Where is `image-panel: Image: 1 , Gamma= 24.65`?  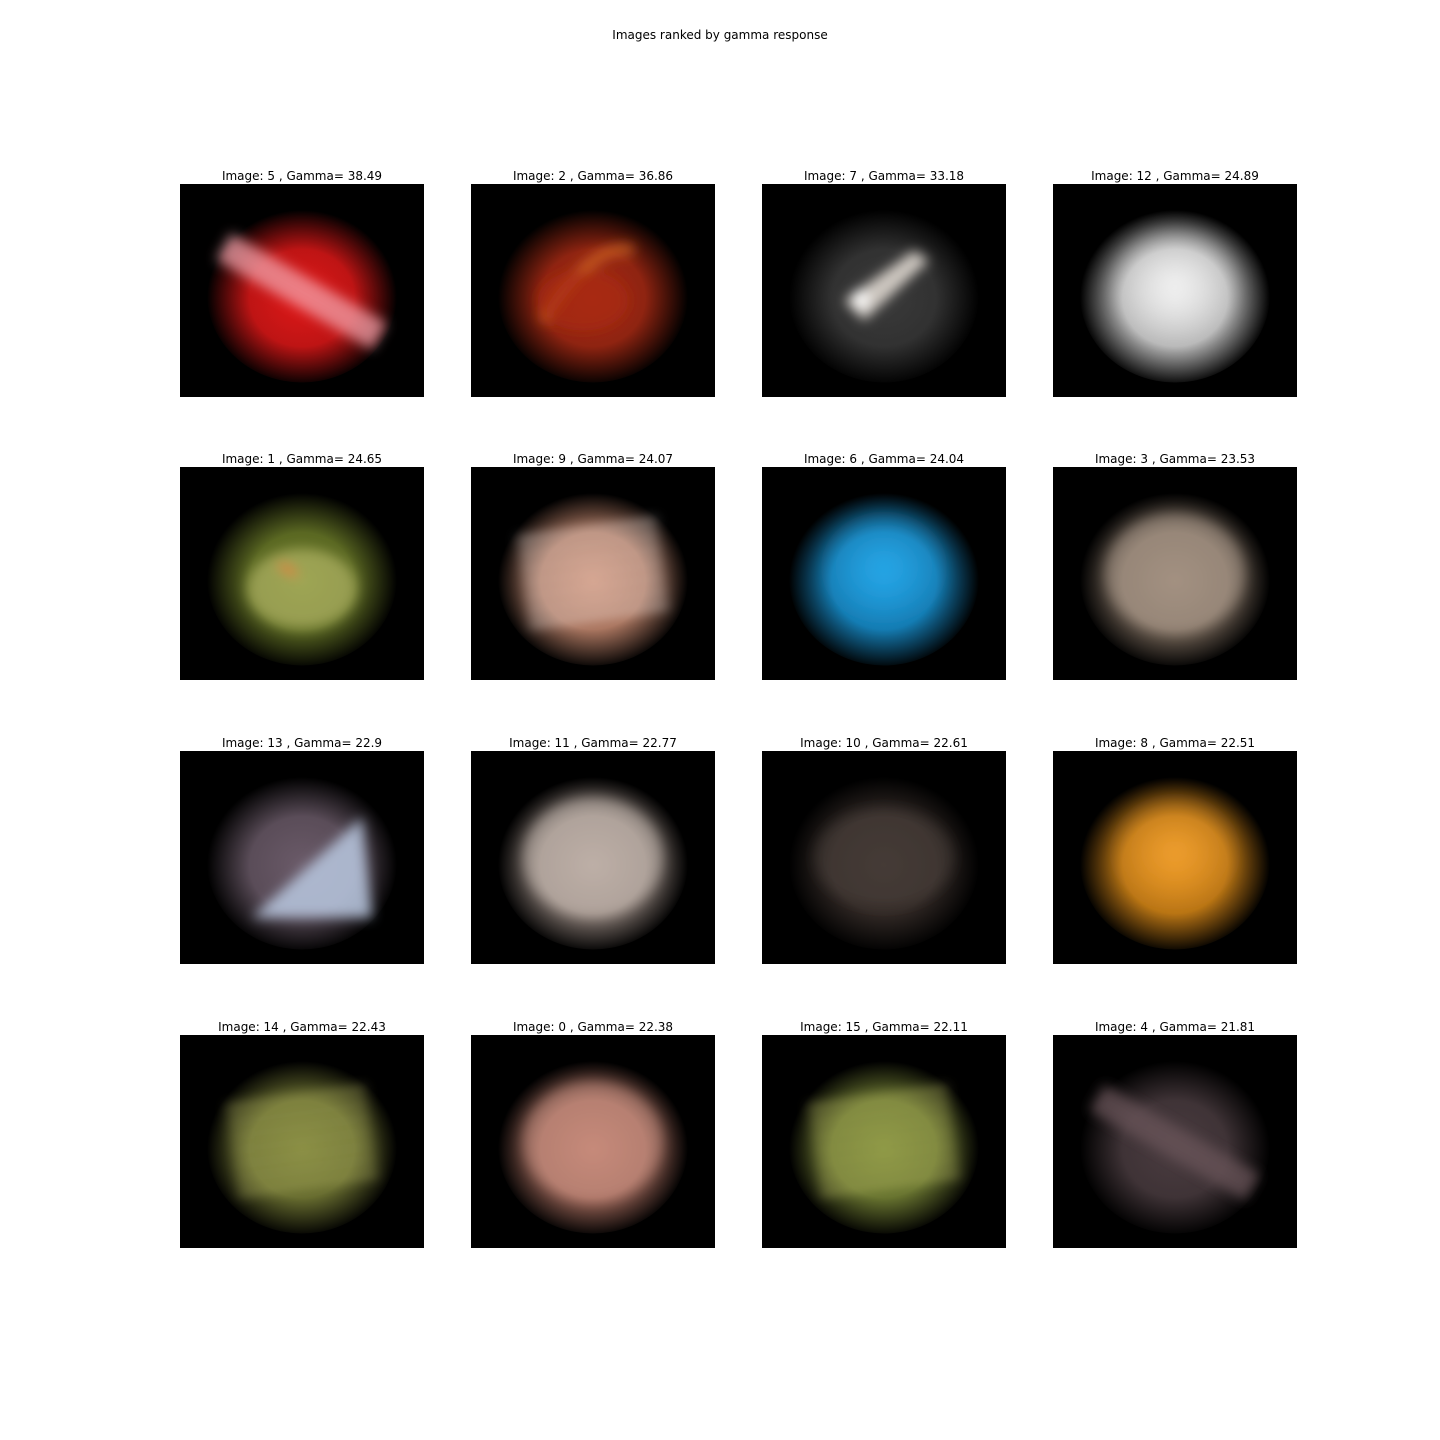
image-panel: Image: 1 , Gamma= 24.65 is located at coordinates (302, 565).